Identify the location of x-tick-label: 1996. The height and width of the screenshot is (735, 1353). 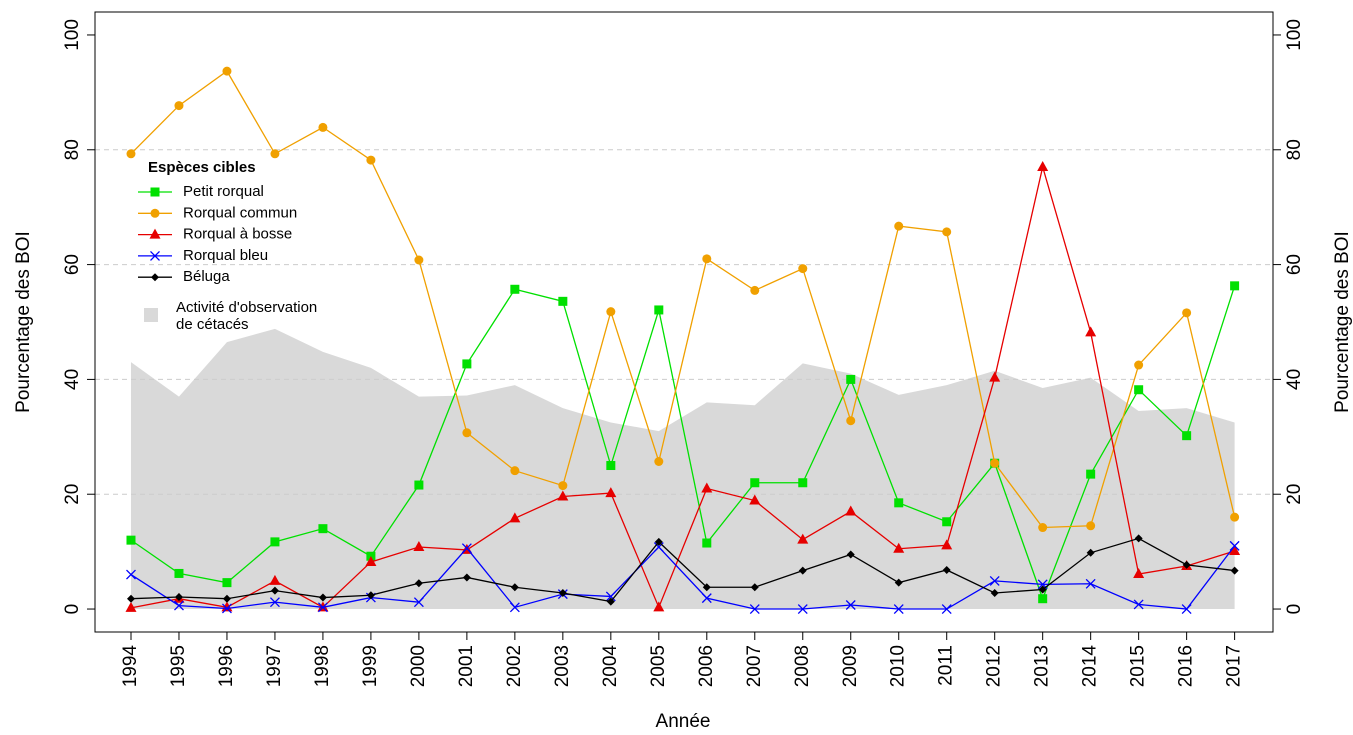
(226, 666).